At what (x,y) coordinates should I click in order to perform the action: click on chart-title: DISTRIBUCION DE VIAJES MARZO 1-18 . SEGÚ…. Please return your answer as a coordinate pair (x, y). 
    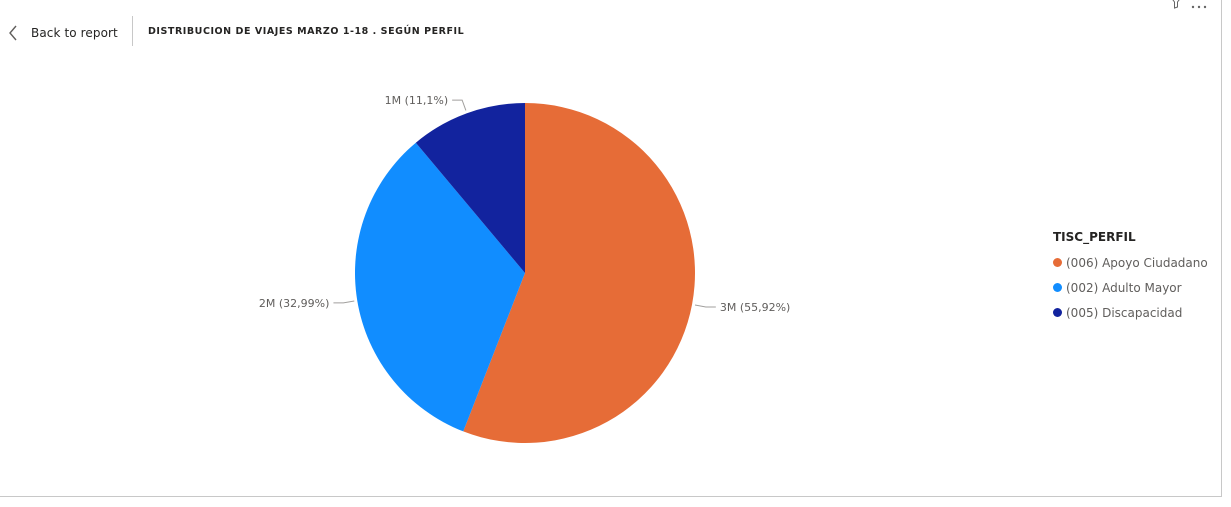
    Looking at the image, I should click on (306, 31).